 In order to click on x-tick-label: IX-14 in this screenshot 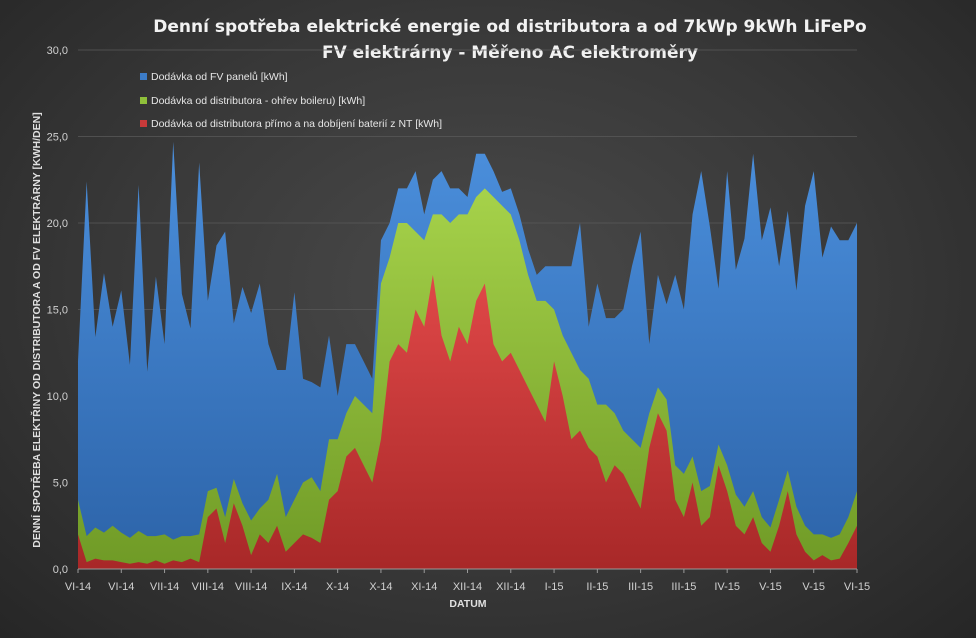, I will do `click(294, 587)`.